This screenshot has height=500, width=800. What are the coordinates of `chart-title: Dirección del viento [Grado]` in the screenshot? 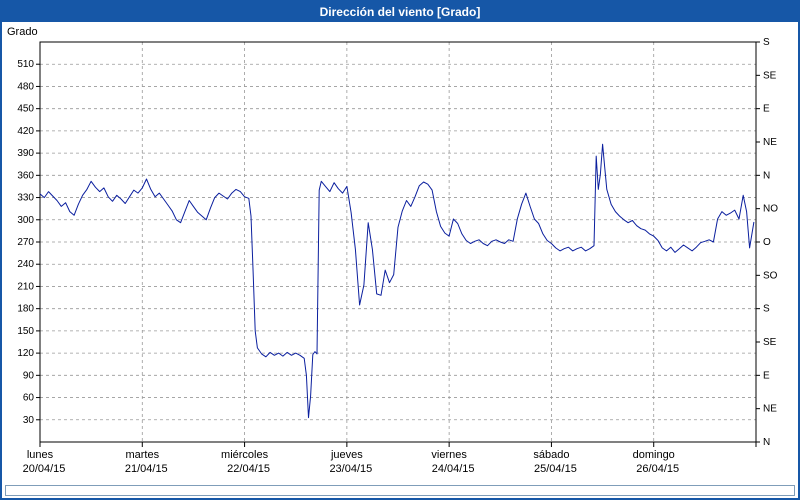 It's located at (400, 12).